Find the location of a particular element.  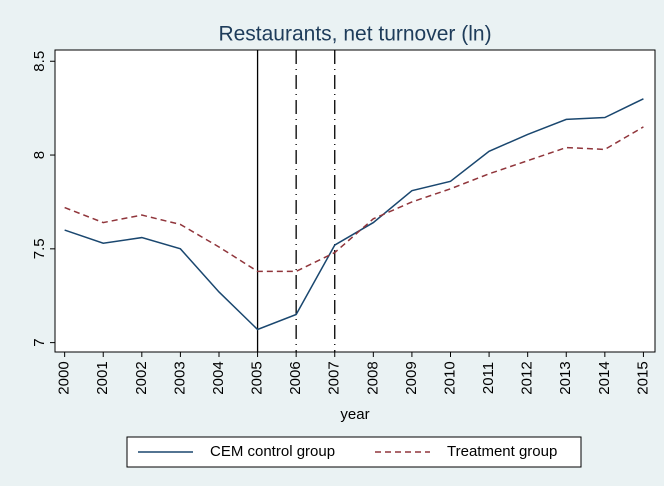

x-tick-label: 2003 is located at coordinates (179, 377).